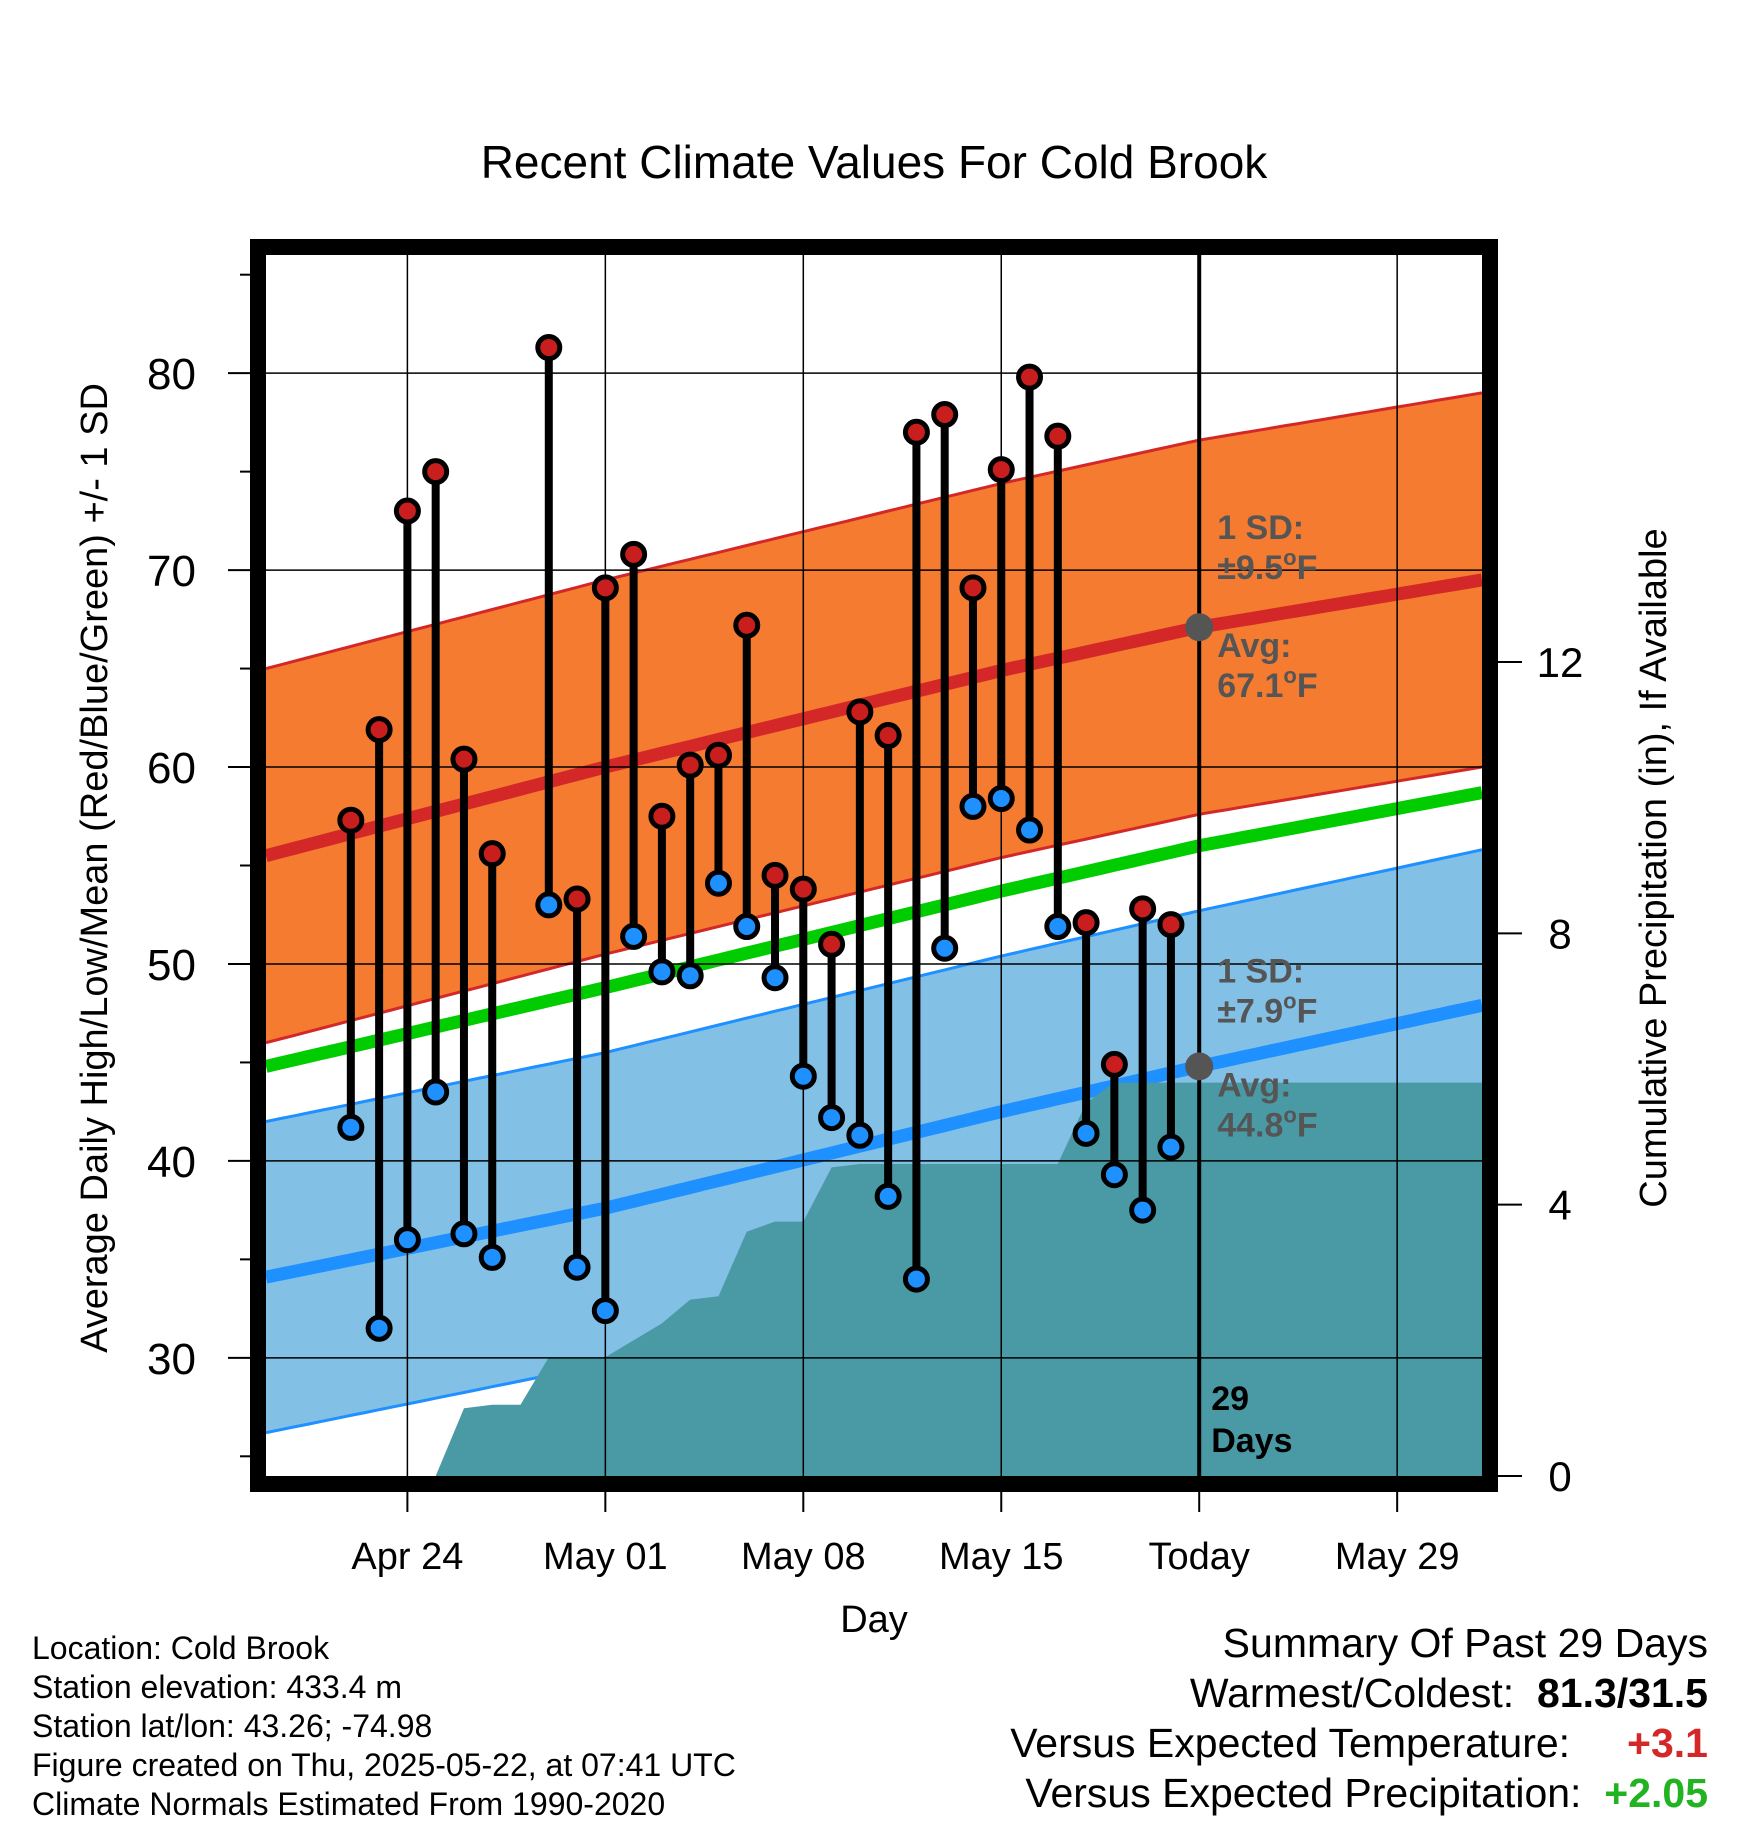 The width and height of the screenshot is (1748, 1828). Describe the element at coordinates (1250, 1125) in the screenshot. I see `low-avg-value-value: 44.8` at that location.